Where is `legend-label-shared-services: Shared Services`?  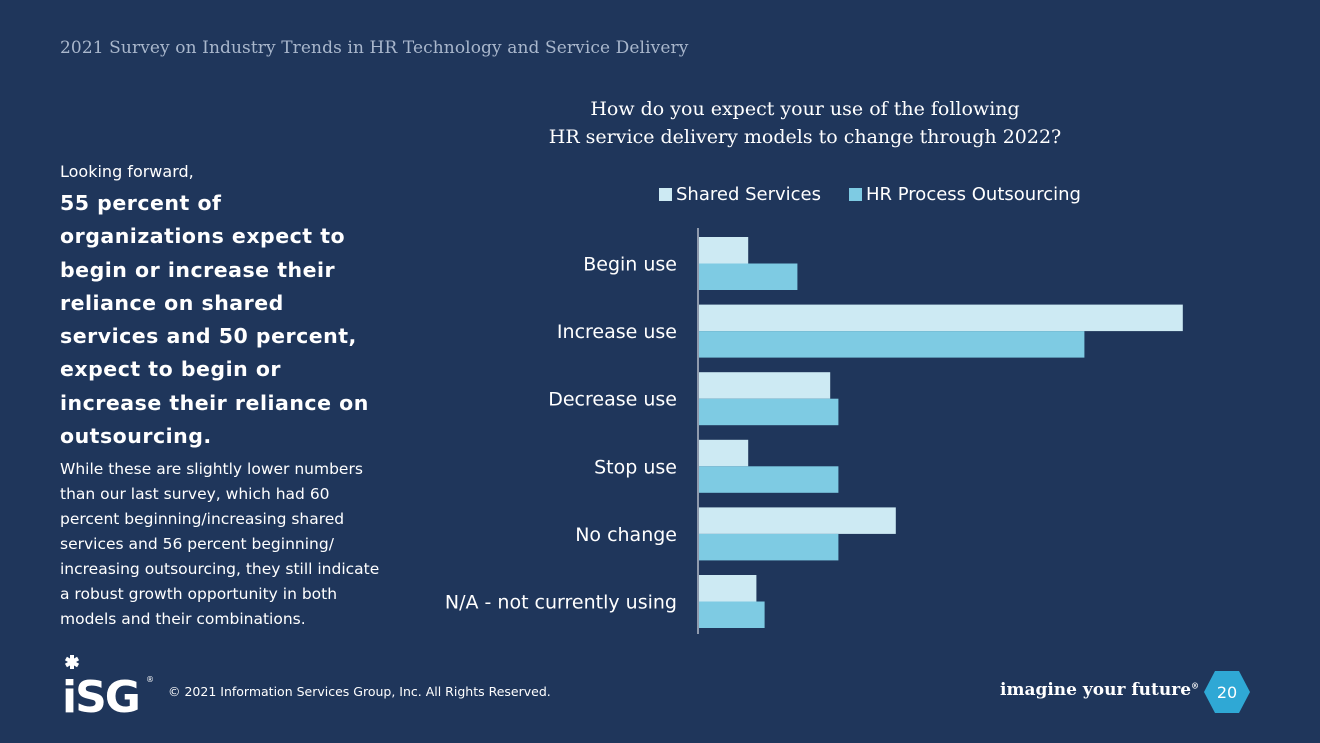 legend-label-shared-services: Shared Services is located at coordinates (748, 194).